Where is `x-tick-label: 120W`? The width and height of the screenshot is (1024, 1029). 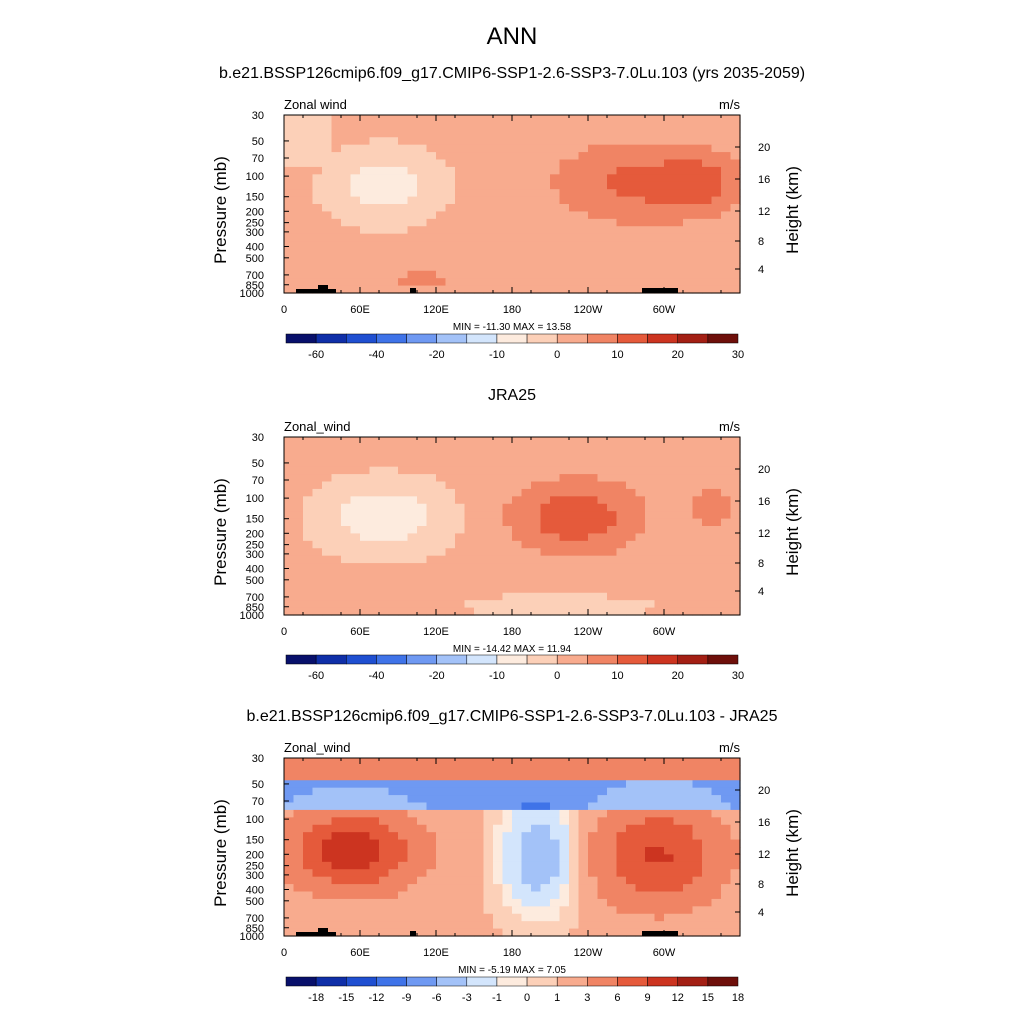 x-tick-label: 120W is located at coordinates (588, 632).